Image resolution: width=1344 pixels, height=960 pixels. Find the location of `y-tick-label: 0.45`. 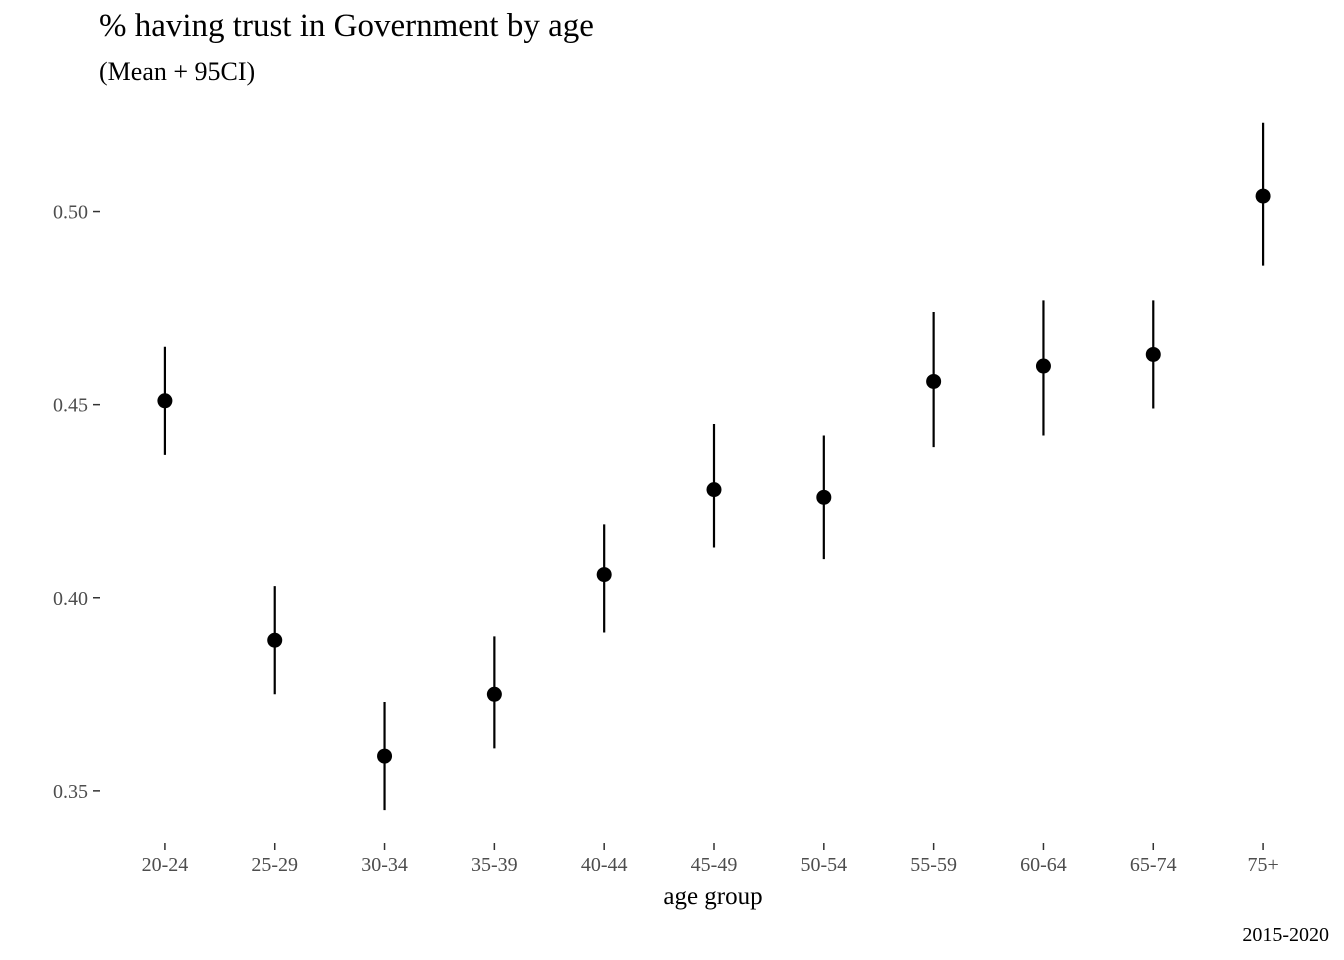

y-tick-label: 0.45 is located at coordinates (70, 406).